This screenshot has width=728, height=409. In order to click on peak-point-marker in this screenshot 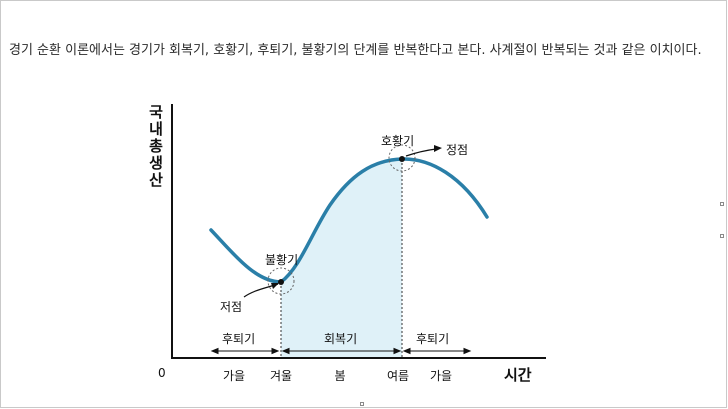, I will do `click(402, 159)`.